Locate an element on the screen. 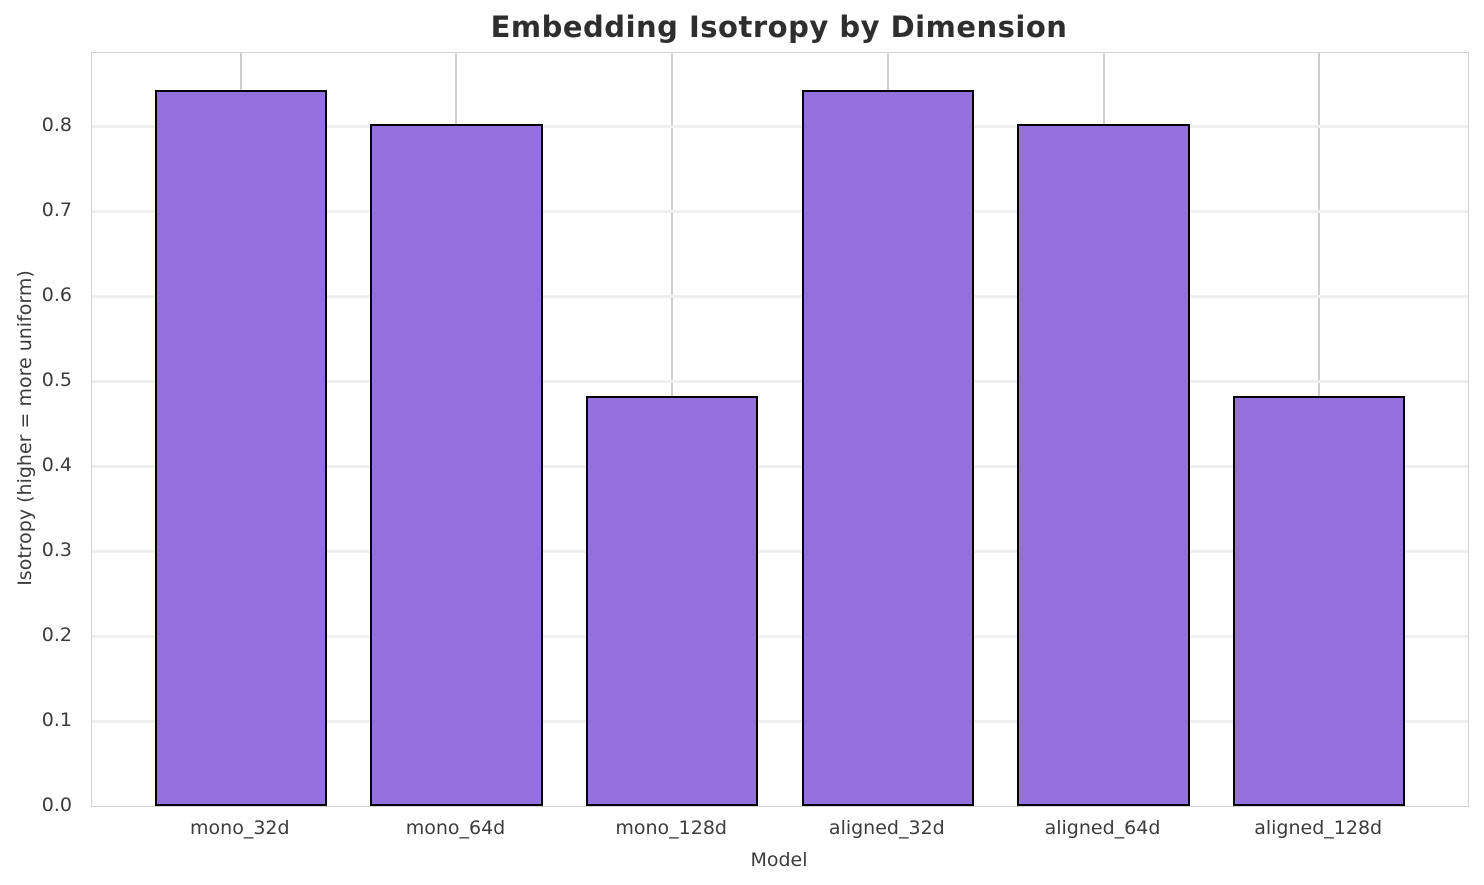 The width and height of the screenshot is (1484, 885). bar-aligned_32d is located at coordinates (888, 447).